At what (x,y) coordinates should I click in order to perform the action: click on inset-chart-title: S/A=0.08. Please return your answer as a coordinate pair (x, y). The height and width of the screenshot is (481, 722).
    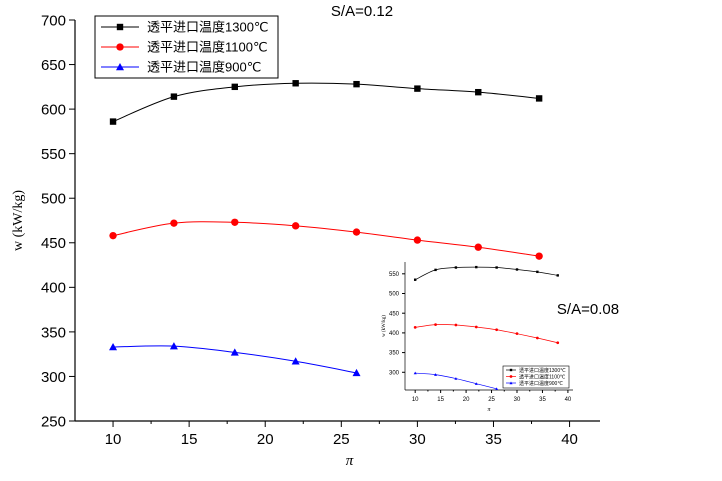
    Looking at the image, I should click on (588, 309).